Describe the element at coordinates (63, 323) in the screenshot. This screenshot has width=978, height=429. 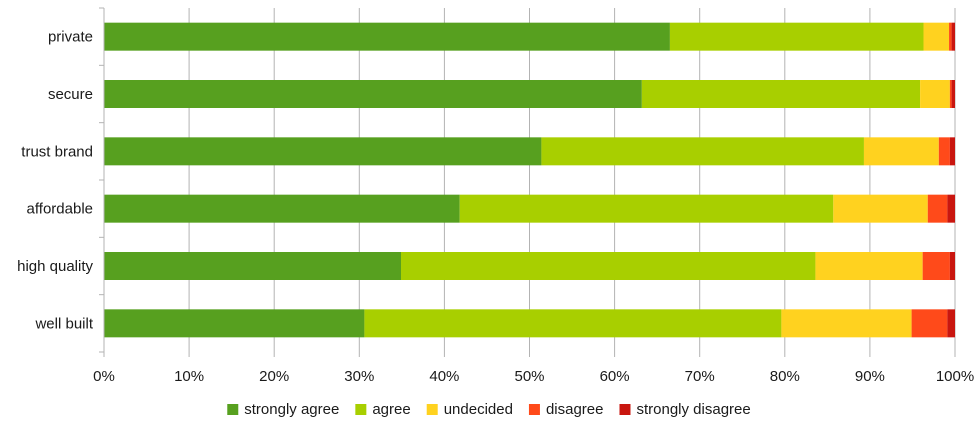
I see `category-label: well built` at that location.